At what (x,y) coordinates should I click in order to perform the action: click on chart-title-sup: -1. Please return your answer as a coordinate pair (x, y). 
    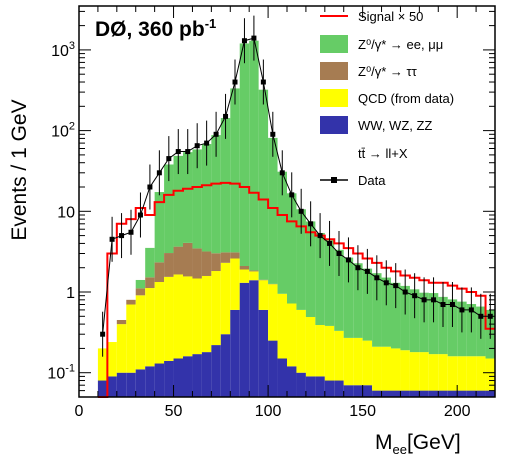
    Looking at the image, I should click on (211, 23).